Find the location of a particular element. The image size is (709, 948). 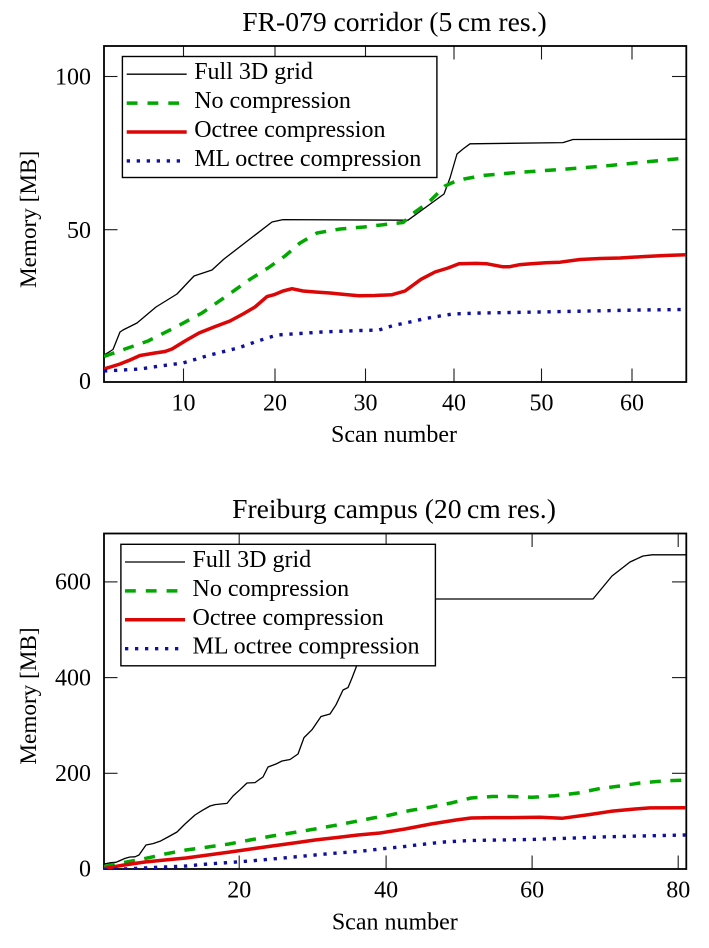

svg-text: 600 is located at coordinates (73, 583).